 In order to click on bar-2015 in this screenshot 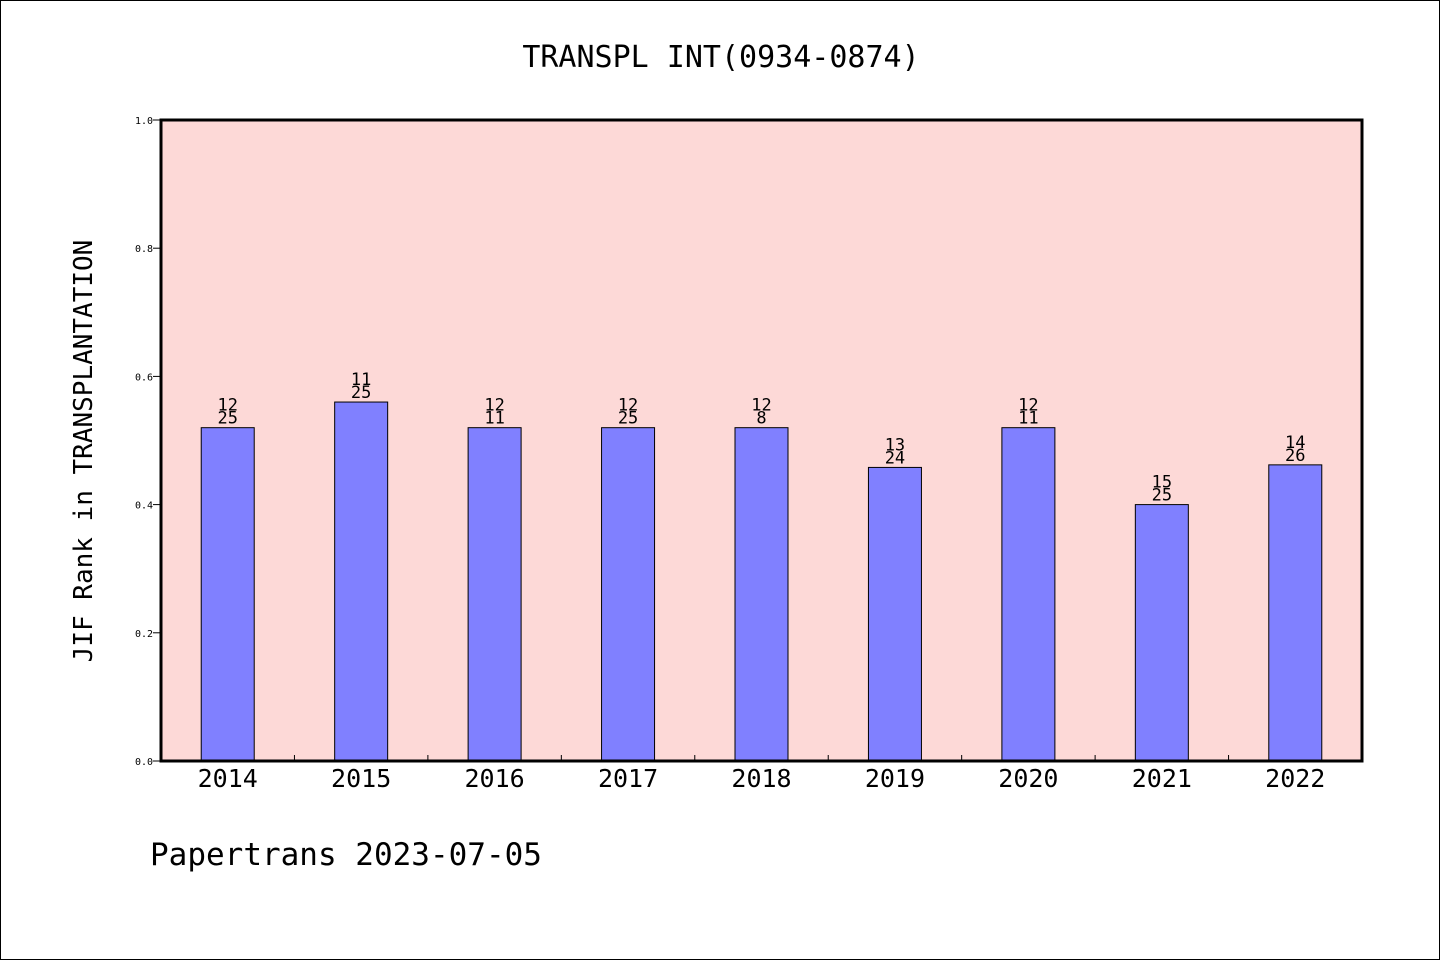, I will do `click(361, 581)`.